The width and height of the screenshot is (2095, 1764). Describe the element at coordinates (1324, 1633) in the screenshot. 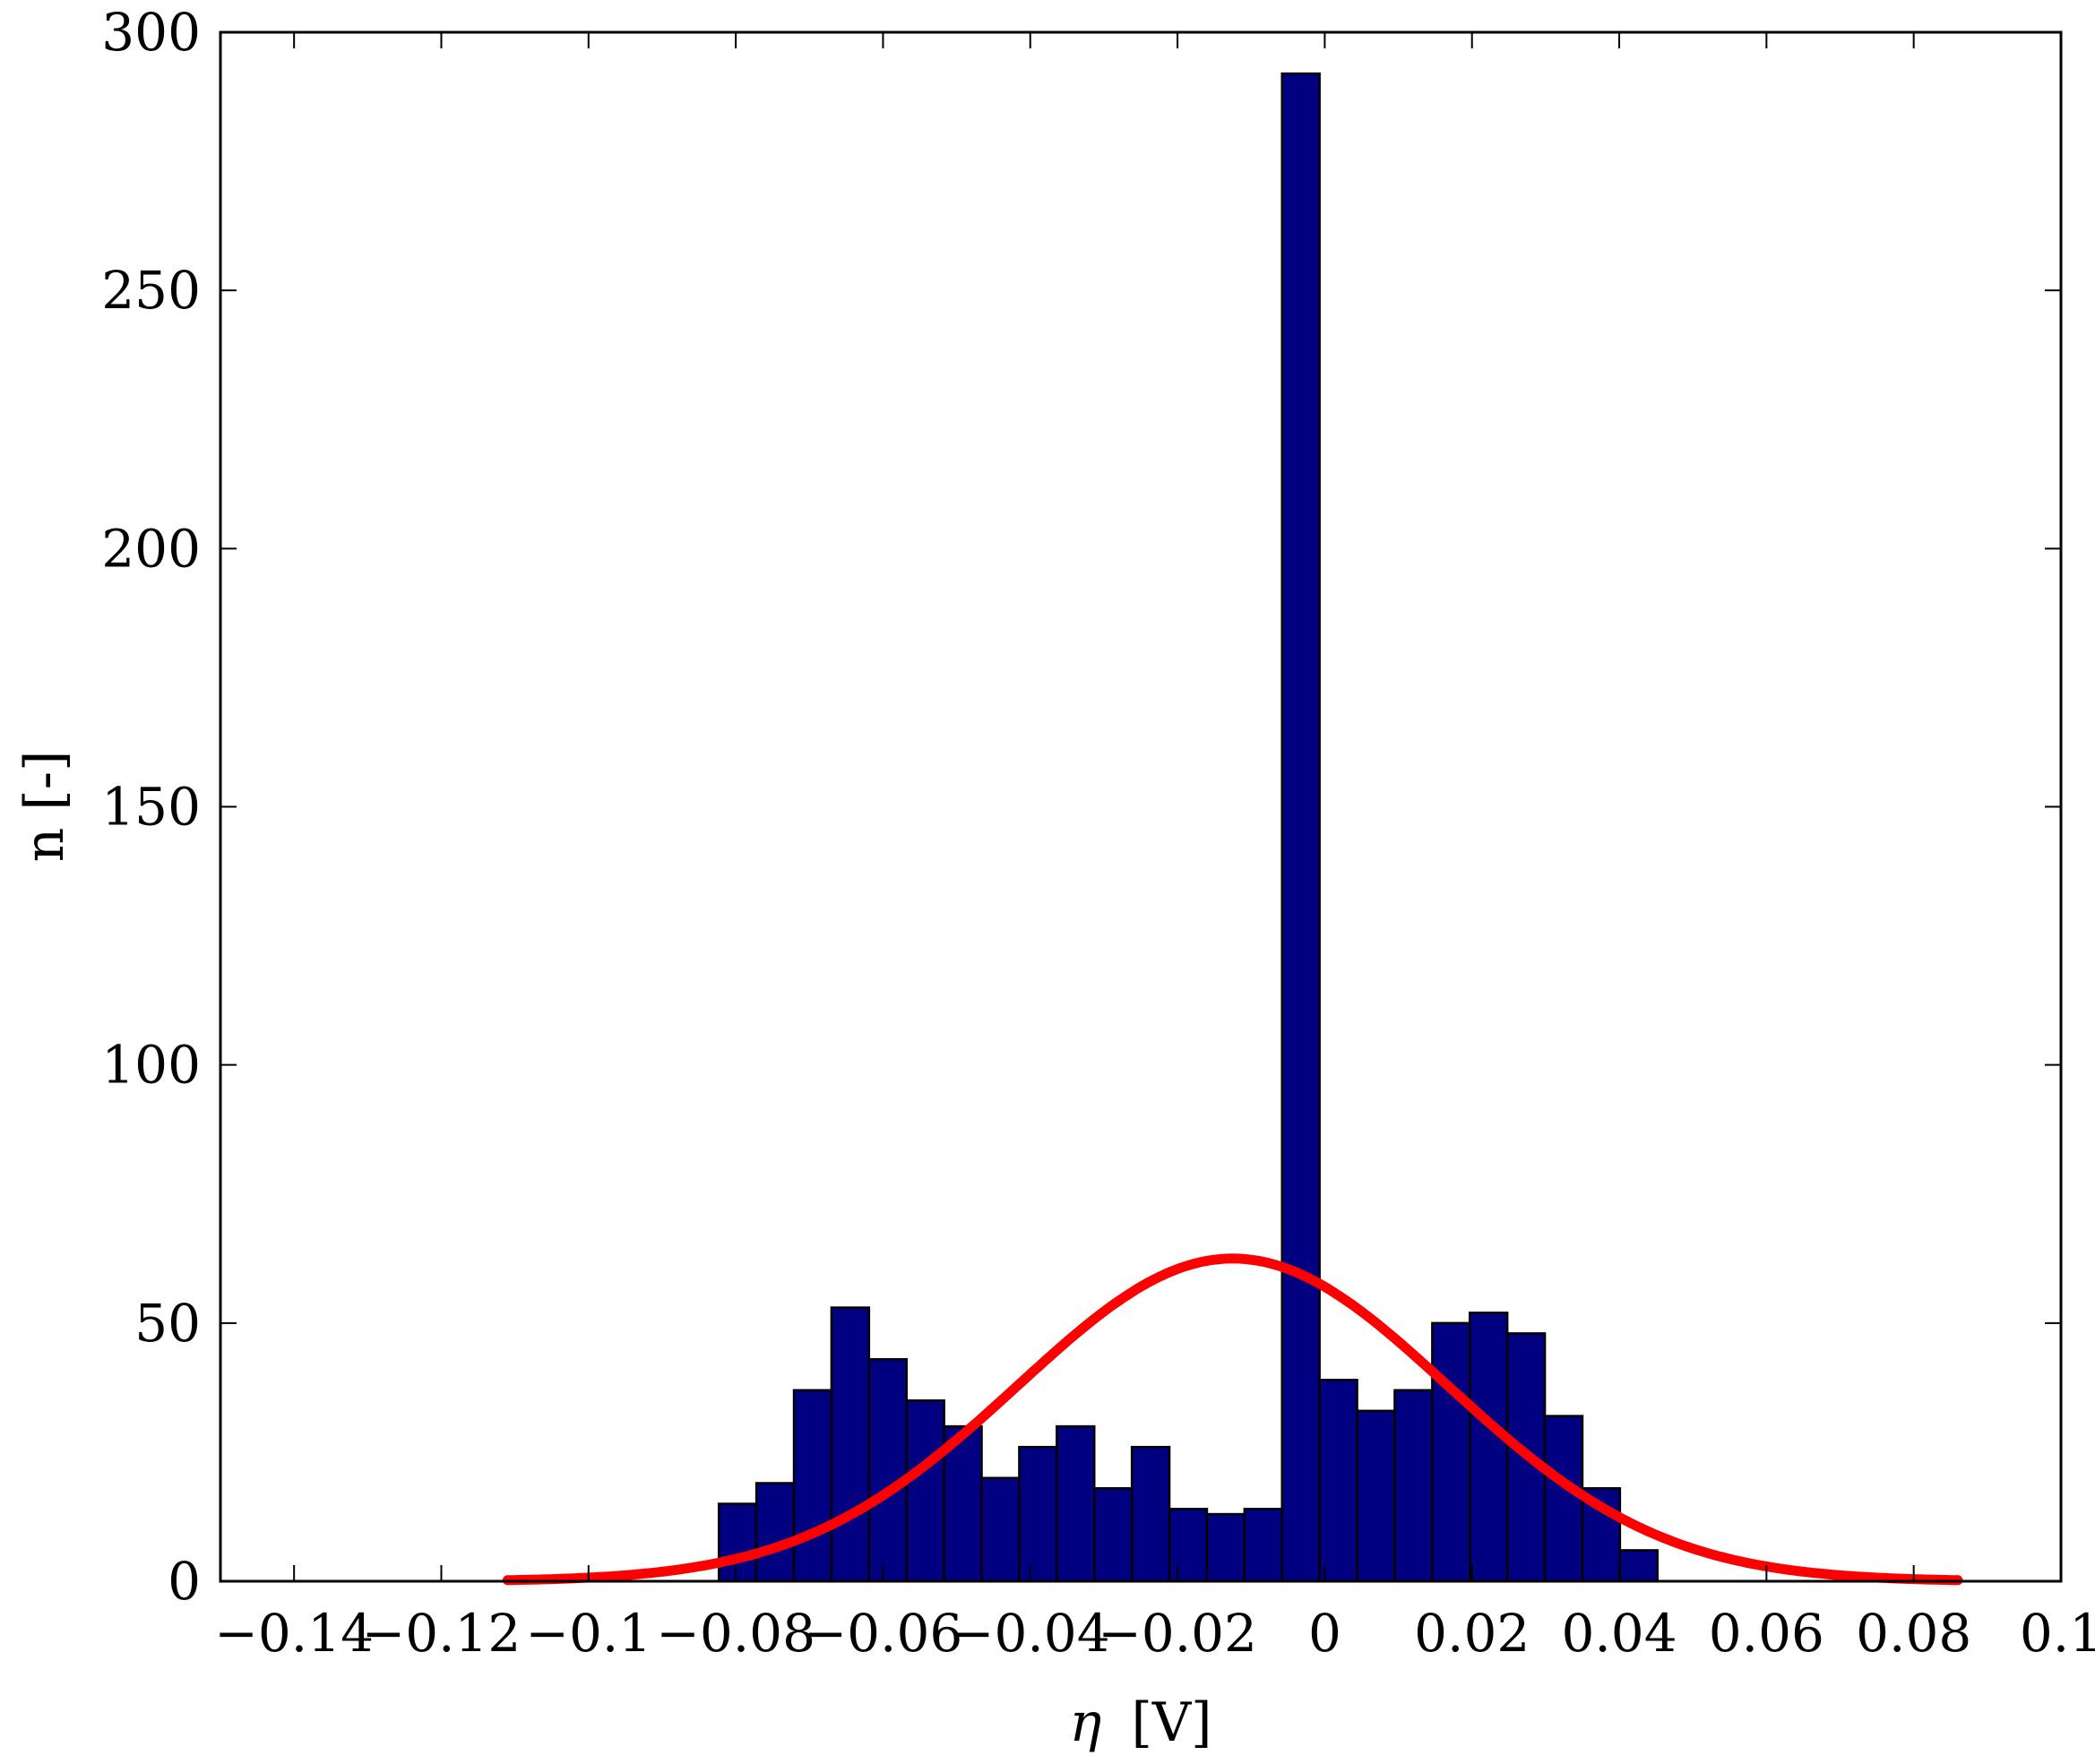

I see `x-tick-label: 0` at that location.